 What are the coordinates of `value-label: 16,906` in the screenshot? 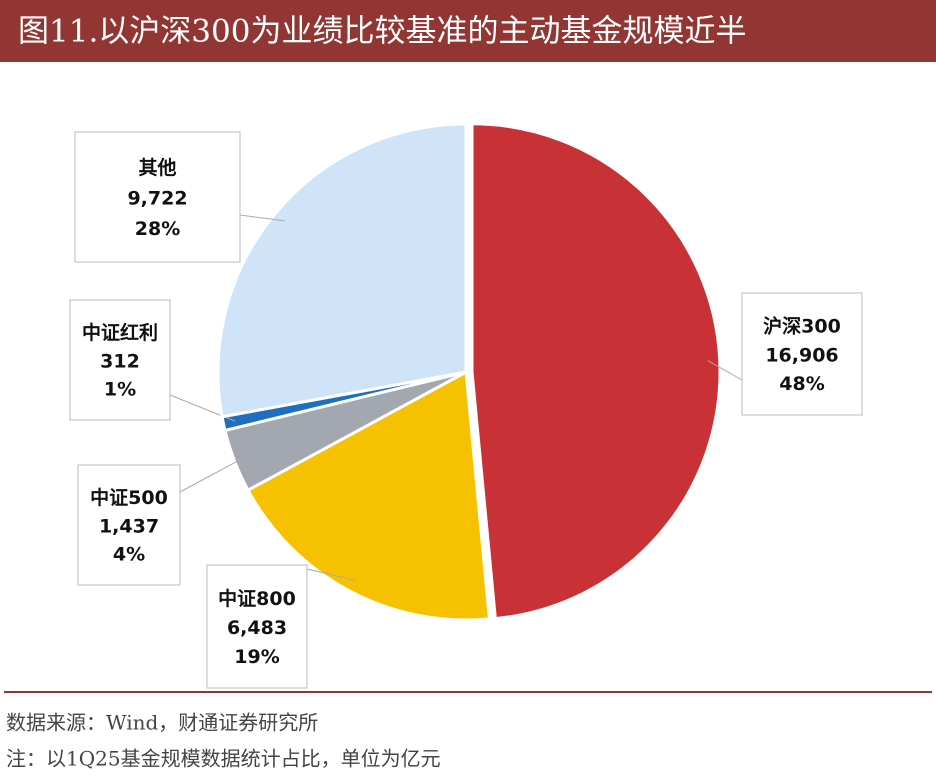 It's located at (801, 355).